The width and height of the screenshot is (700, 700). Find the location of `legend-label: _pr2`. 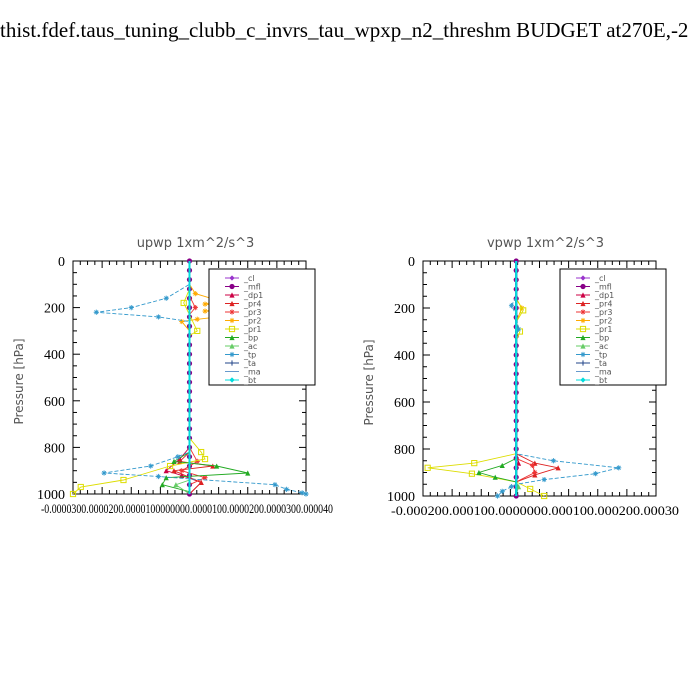

legend-label: _pr2 is located at coordinates (252, 321).